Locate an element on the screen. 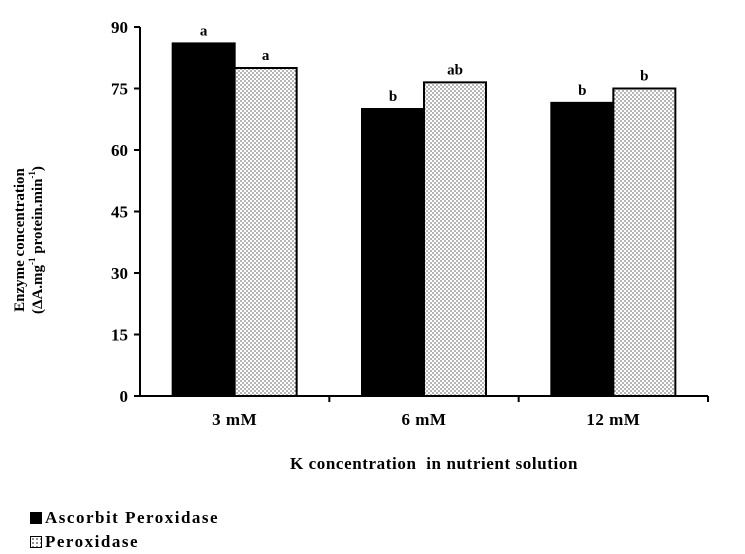 This screenshot has height=554, width=745. y-axis-title-line2: (ΔA.mg-1 protein.min-1) is located at coordinates (36, 240).